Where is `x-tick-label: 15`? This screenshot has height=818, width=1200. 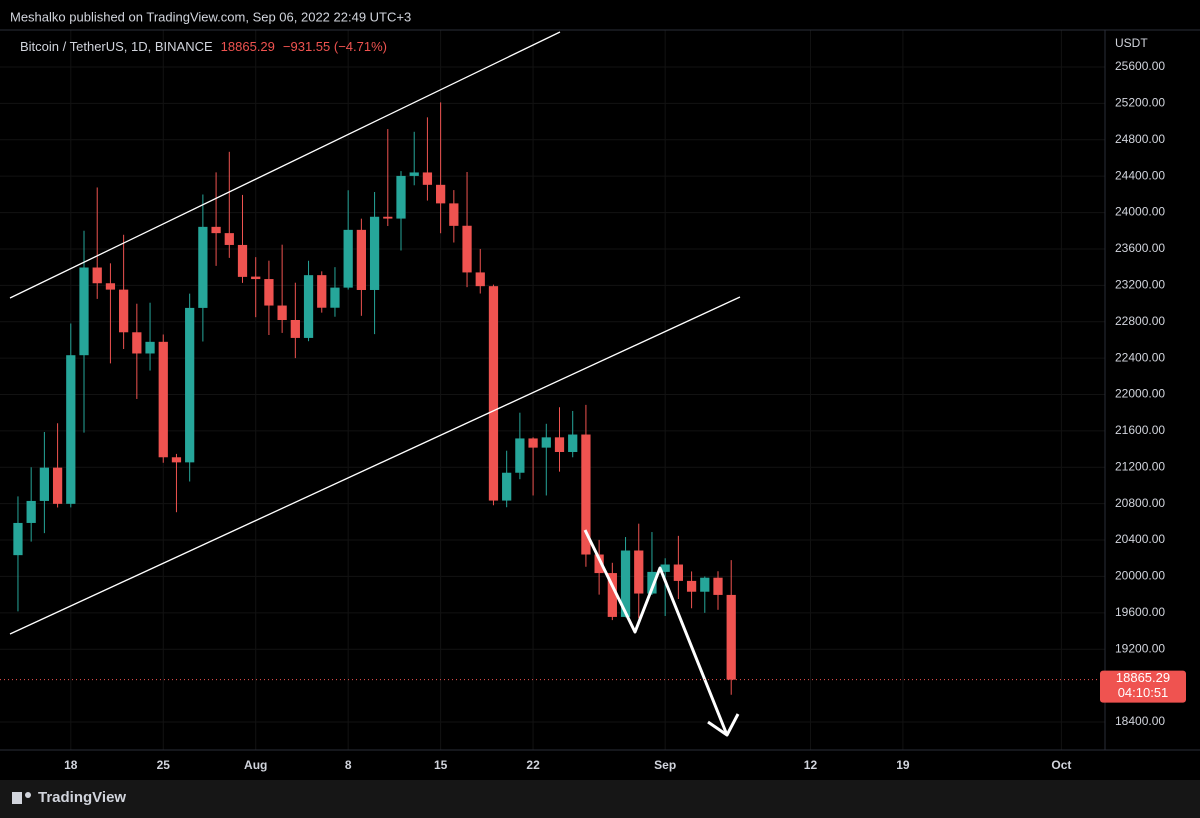
x-tick-label: 15 is located at coordinates (441, 765).